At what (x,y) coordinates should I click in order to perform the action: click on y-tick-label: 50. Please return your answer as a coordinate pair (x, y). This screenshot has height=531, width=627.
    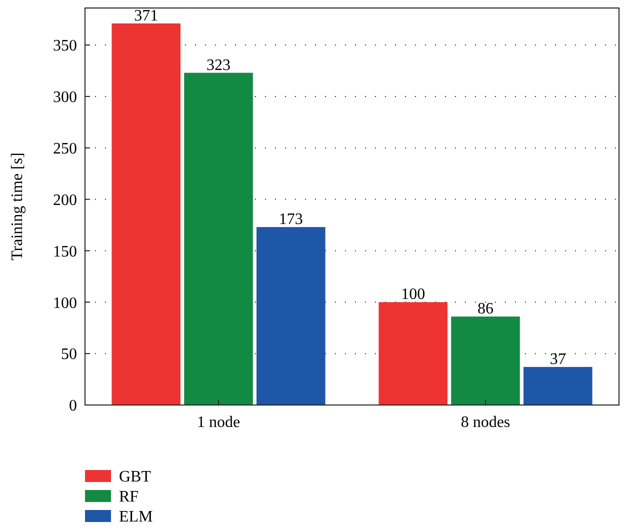
    Looking at the image, I should click on (69, 355).